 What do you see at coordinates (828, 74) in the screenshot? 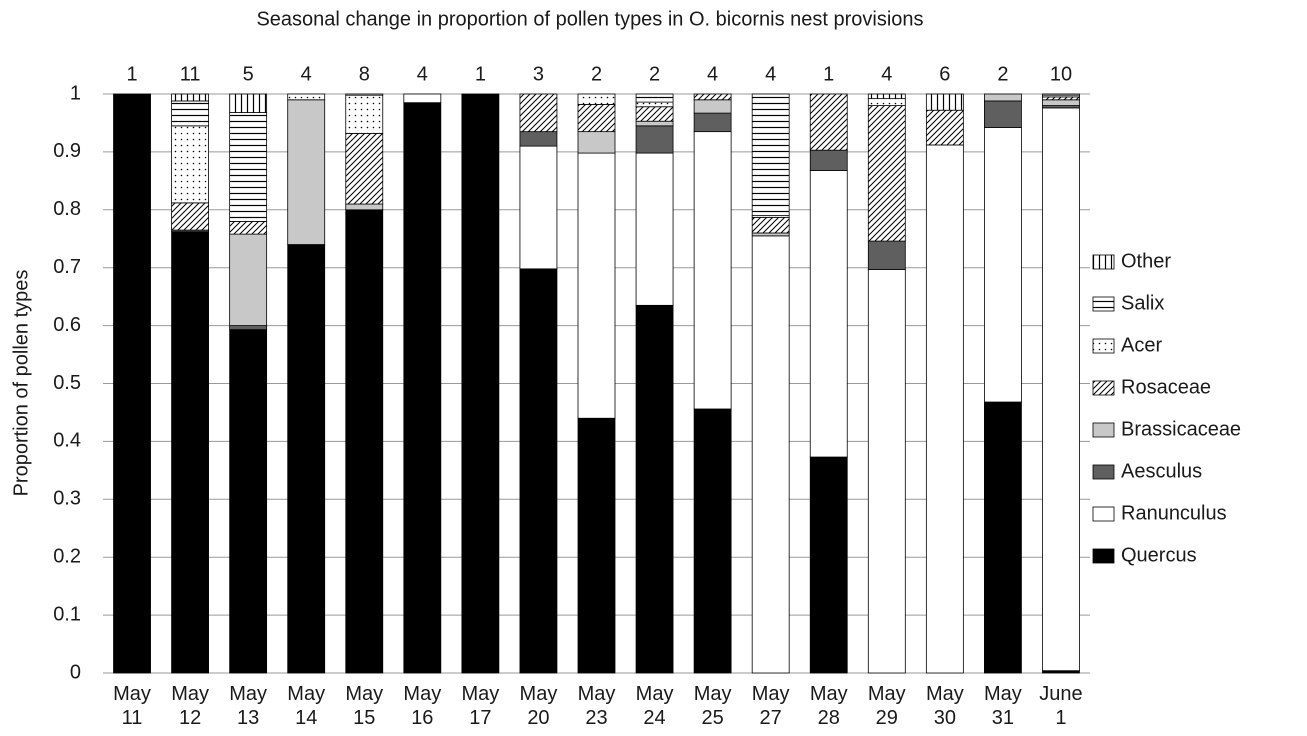
I see `sample-size-label: 1` at bounding box center [828, 74].